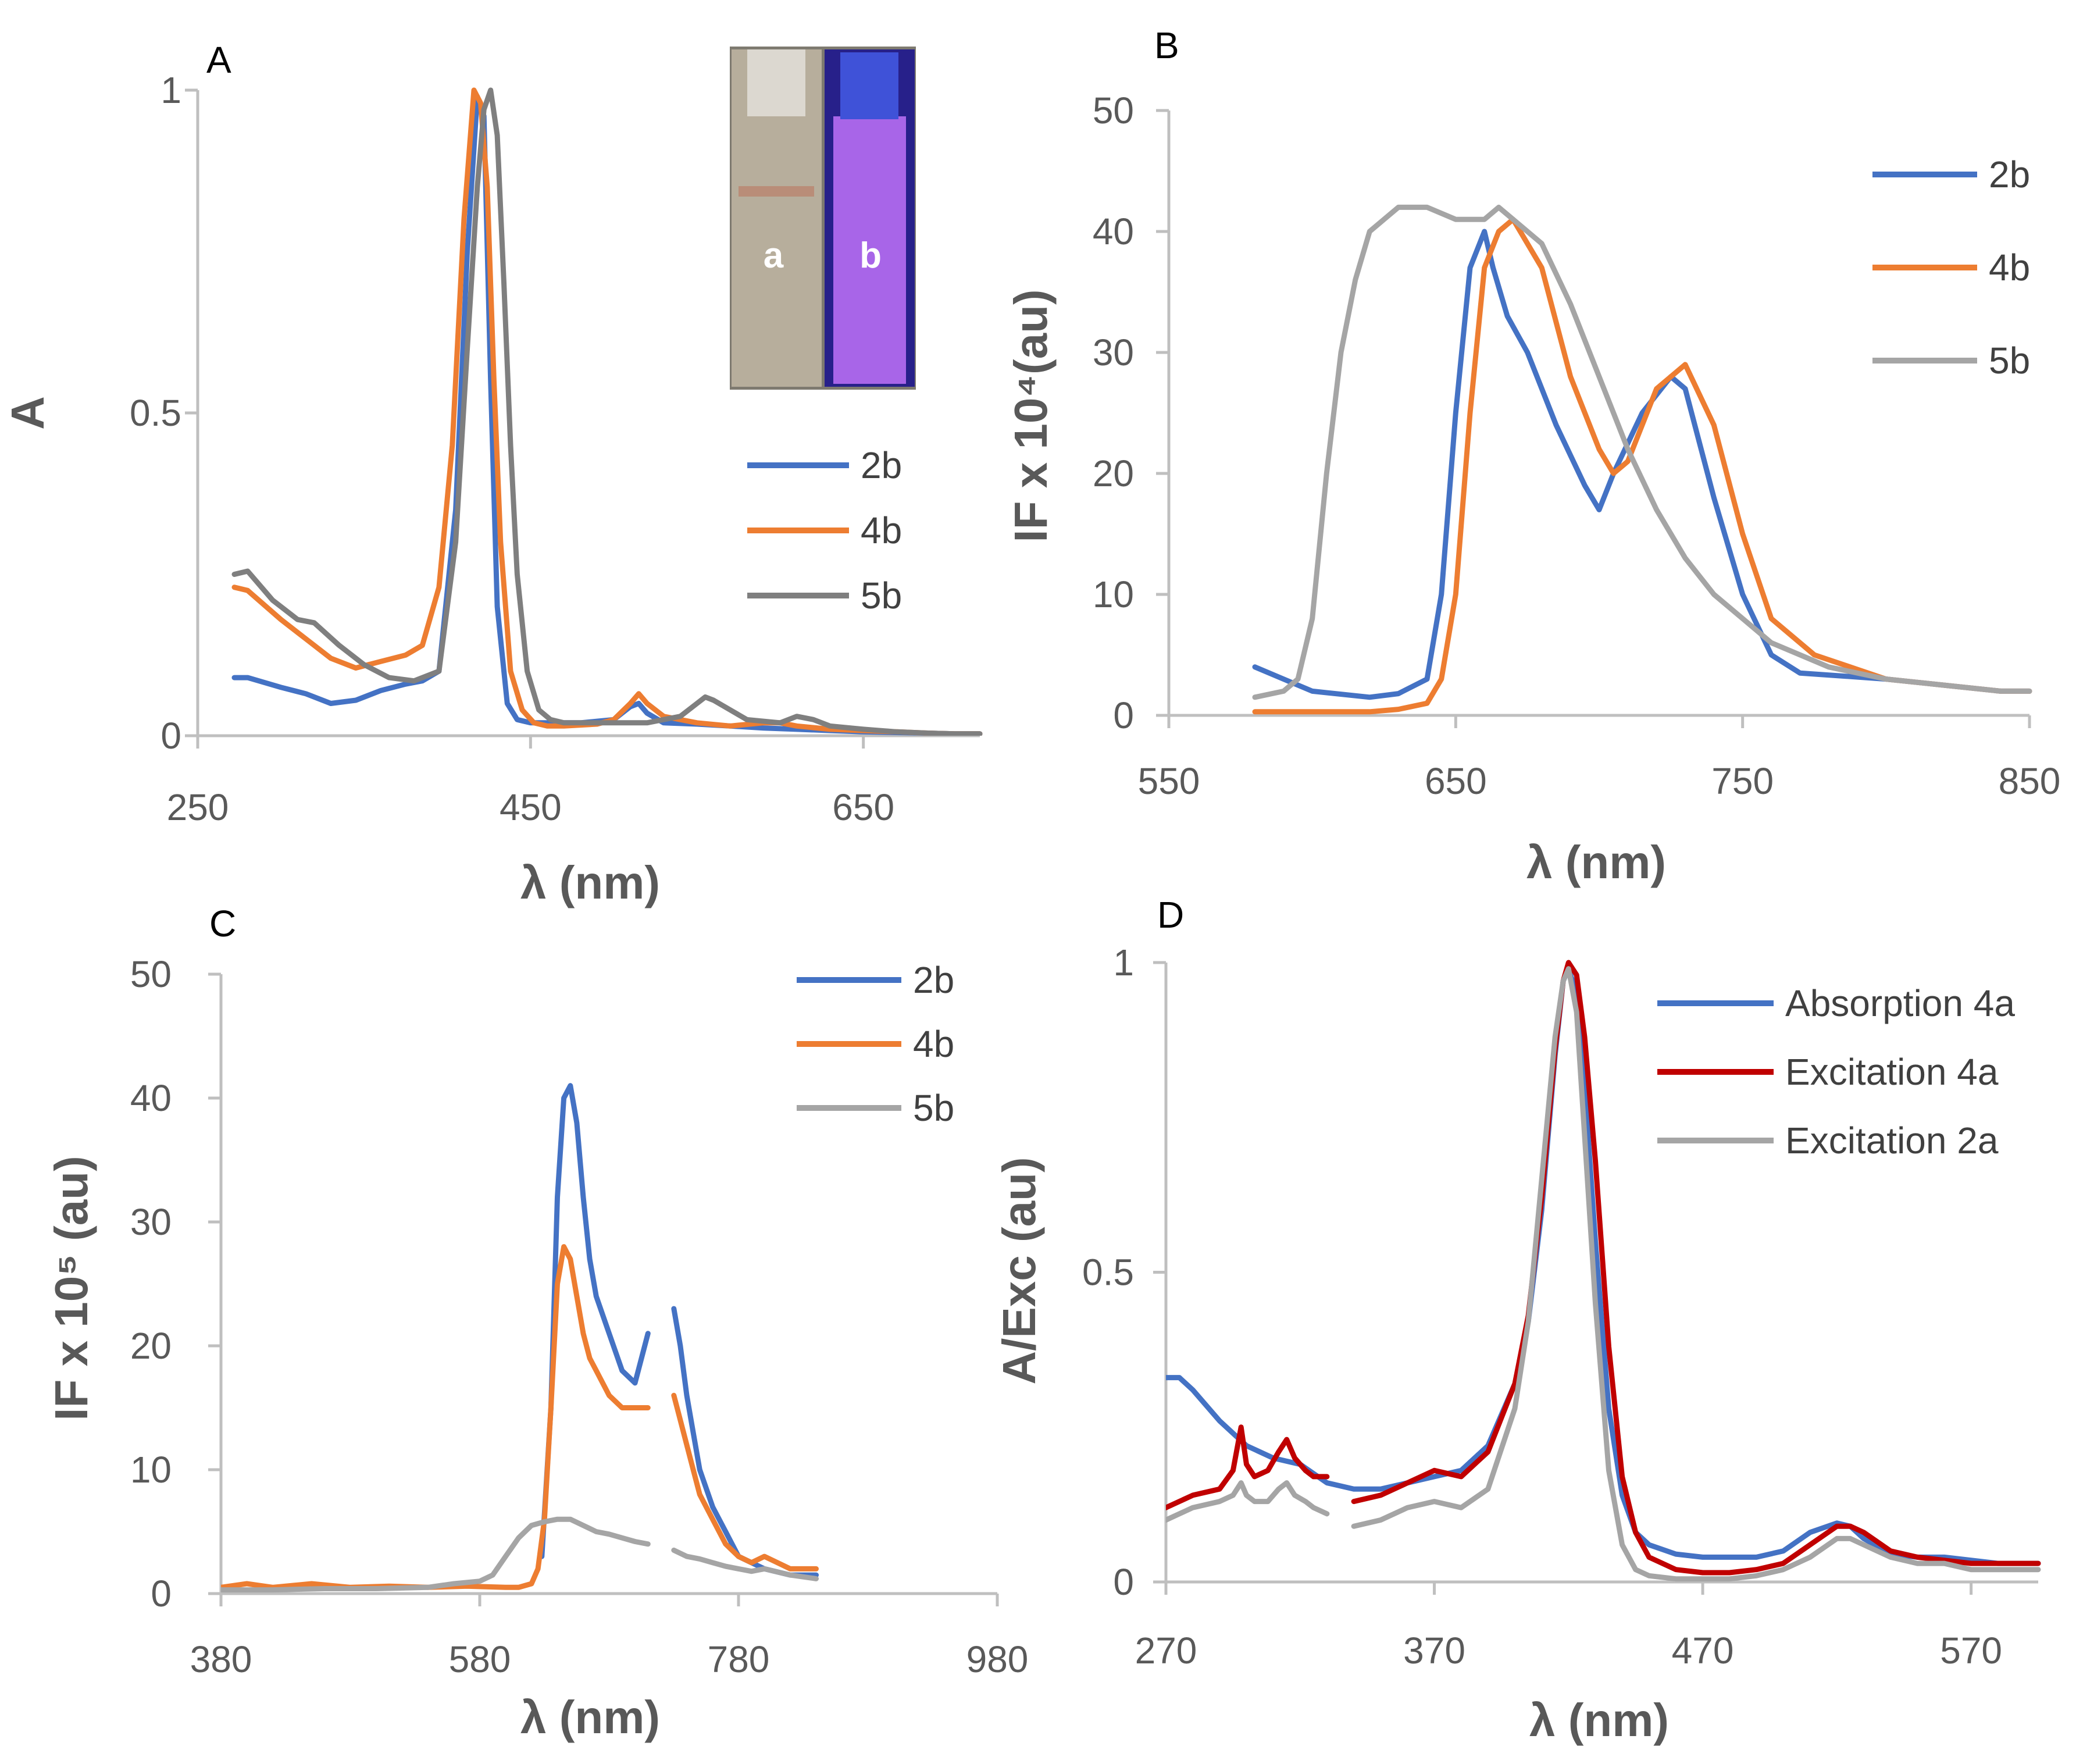 This screenshot has height=1764, width=2076. Describe the element at coordinates (520, 1338) in the screenshot. I see `panel-c-series-group` at that location.